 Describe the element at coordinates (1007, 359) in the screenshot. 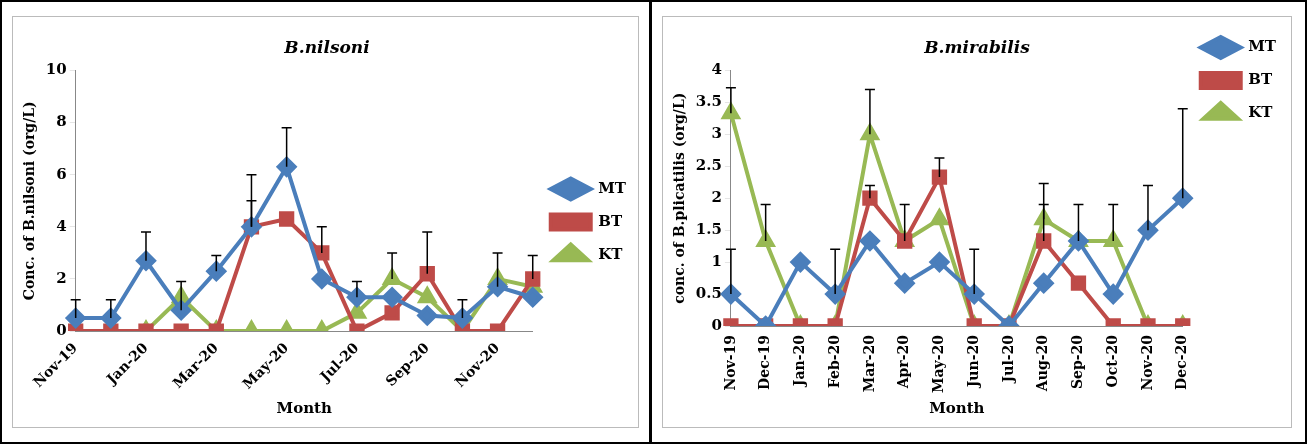

I see `x-tick-label: Jul-20` at that location.